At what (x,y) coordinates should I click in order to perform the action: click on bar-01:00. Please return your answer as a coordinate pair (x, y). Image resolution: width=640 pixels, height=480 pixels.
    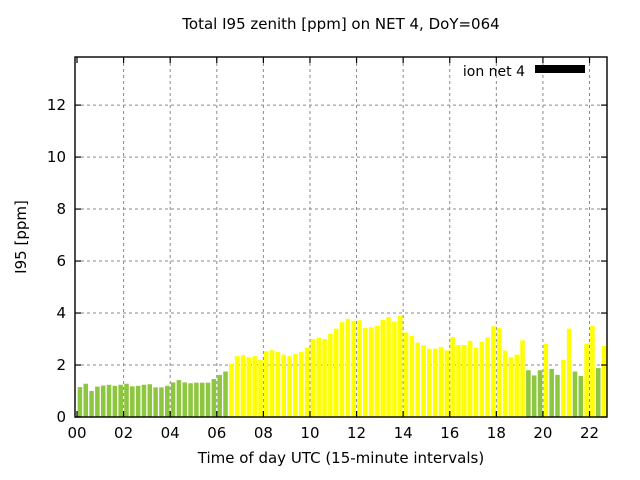
    Looking at the image, I should click on (103, 401).